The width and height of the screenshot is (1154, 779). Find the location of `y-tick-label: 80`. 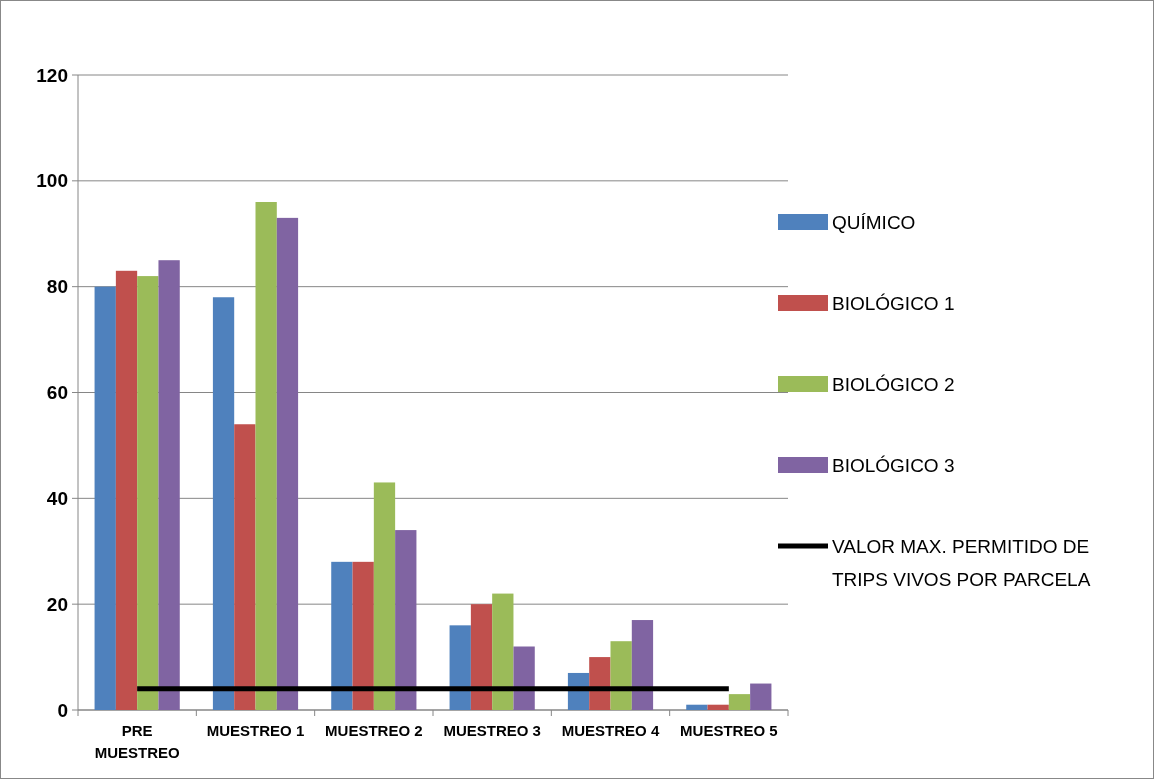

y-tick-label: 80 is located at coordinates (57, 287).